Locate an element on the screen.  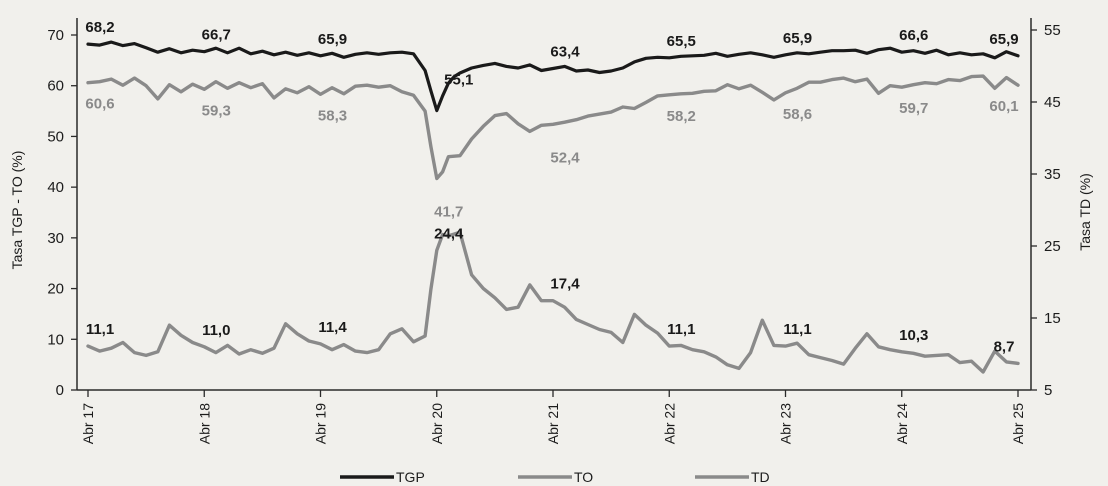
data-label-to: 59,3 is located at coordinates (216, 110).